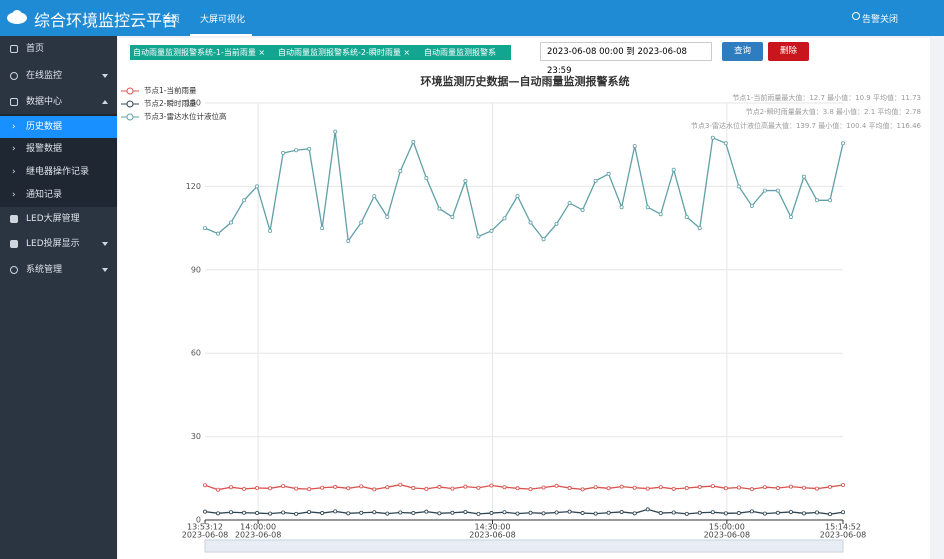 Image resolution: width=944 pixels, height=559 pixels. I want to click on stats-text: 节点1-当前雨量最大值：12.7 最小值：10.9 平均值：11.73, so click(826, 97).